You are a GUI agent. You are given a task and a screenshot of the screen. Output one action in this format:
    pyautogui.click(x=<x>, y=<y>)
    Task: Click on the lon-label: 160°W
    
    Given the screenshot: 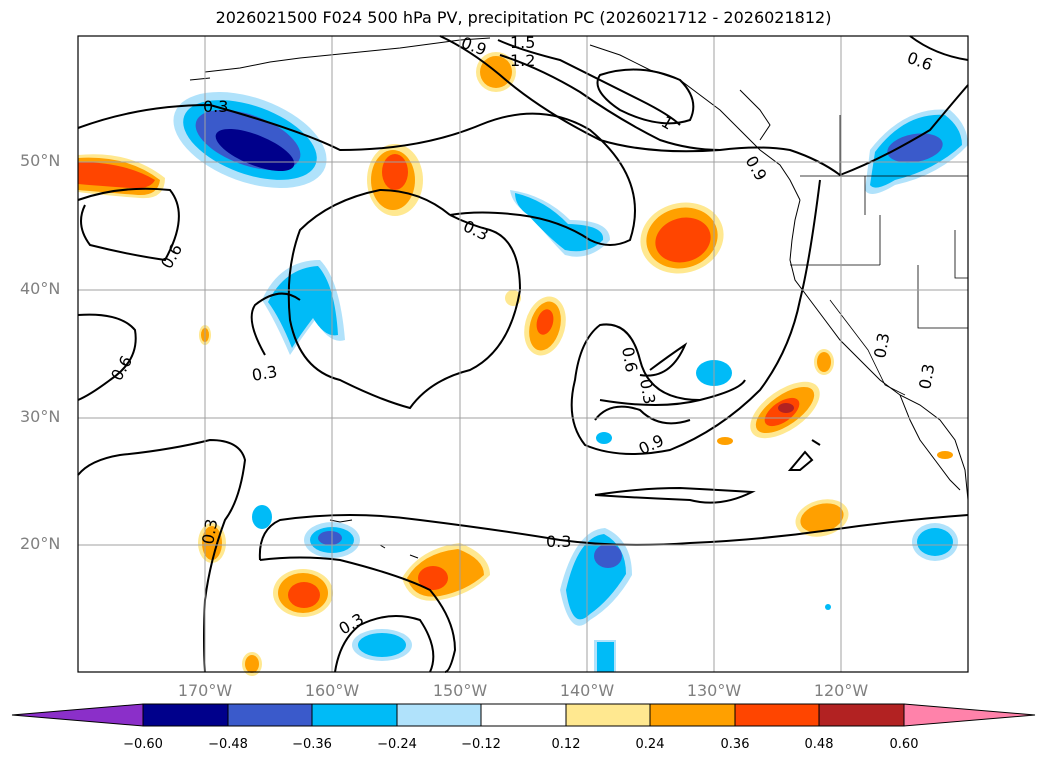 What is the action you would take?
    pyautogui.click(x=332, y=690)
    